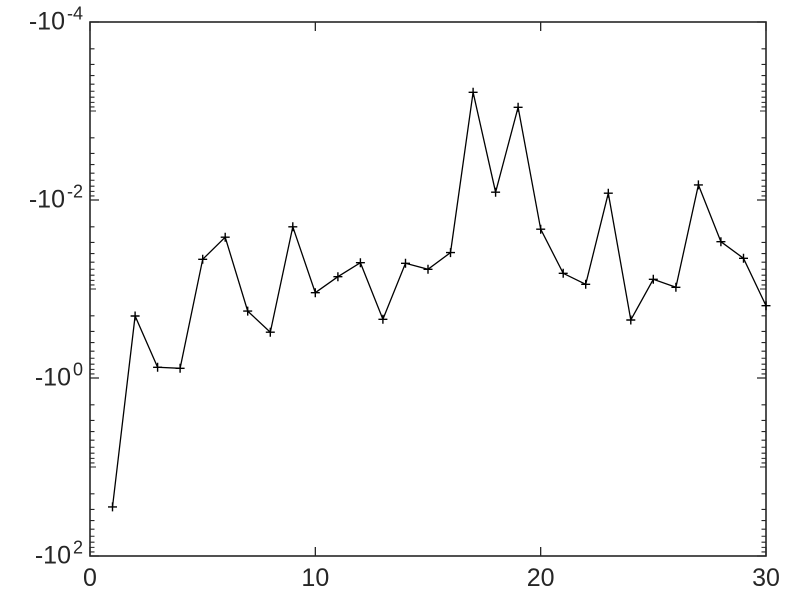 The height and width of the screenshot is (600, 789). I want to click on y-tick-label: -10 -4, so click(41, 20).